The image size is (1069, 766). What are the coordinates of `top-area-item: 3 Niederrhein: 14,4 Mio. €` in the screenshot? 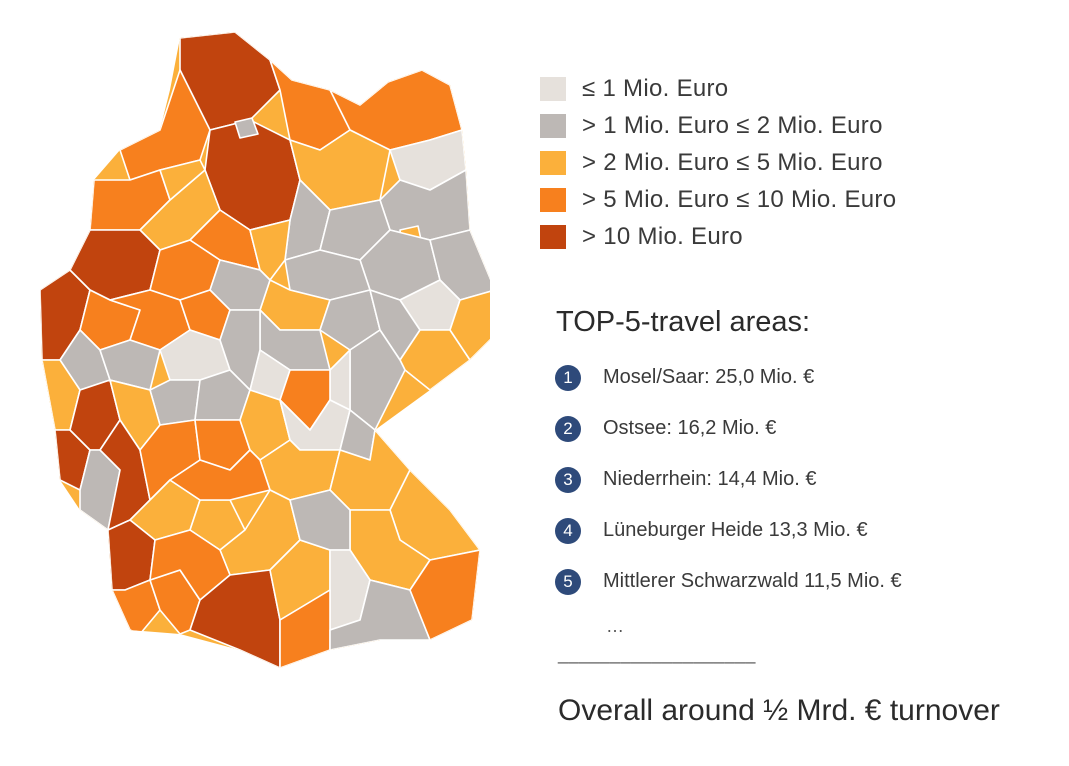 It's located at (728, 479).